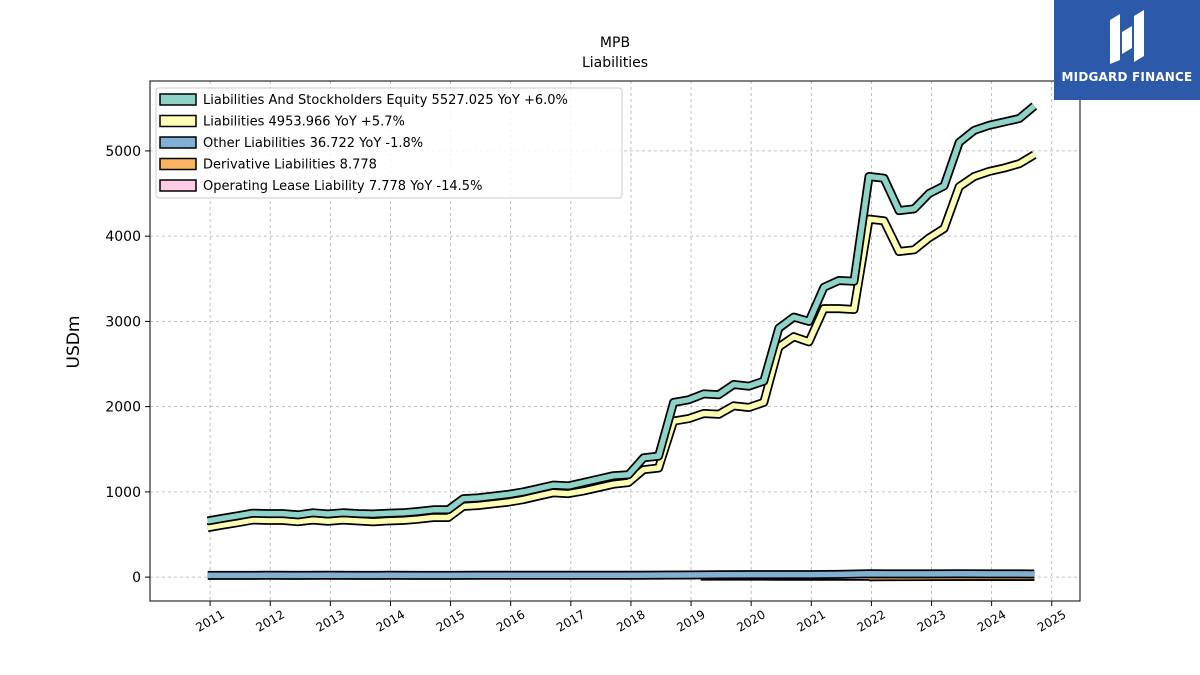 This screenshot has height=675, width=1200. Describe the element at coordinates (127, 365) in the screenshot. I see `y-ticks: 0 1000 2000 3000 4000 5000` at that location.